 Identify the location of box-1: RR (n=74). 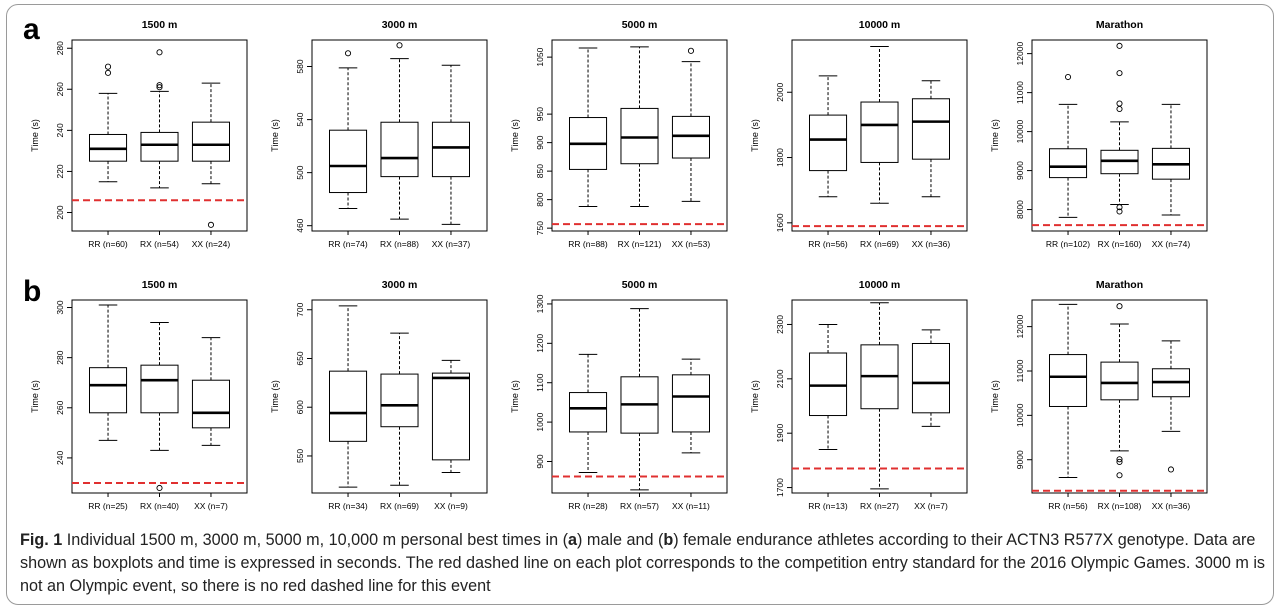
(348, 149).